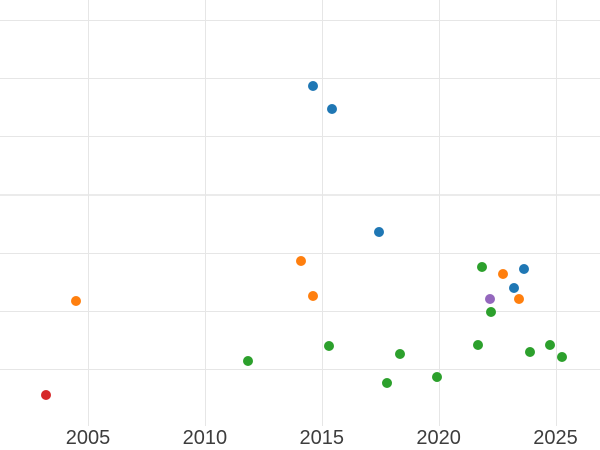 The image size is (600, 450). What do you see at coordinates (438, 438) in the screenshot?
I see `x-tick-label: 2020` at bounding box center [438, 438].